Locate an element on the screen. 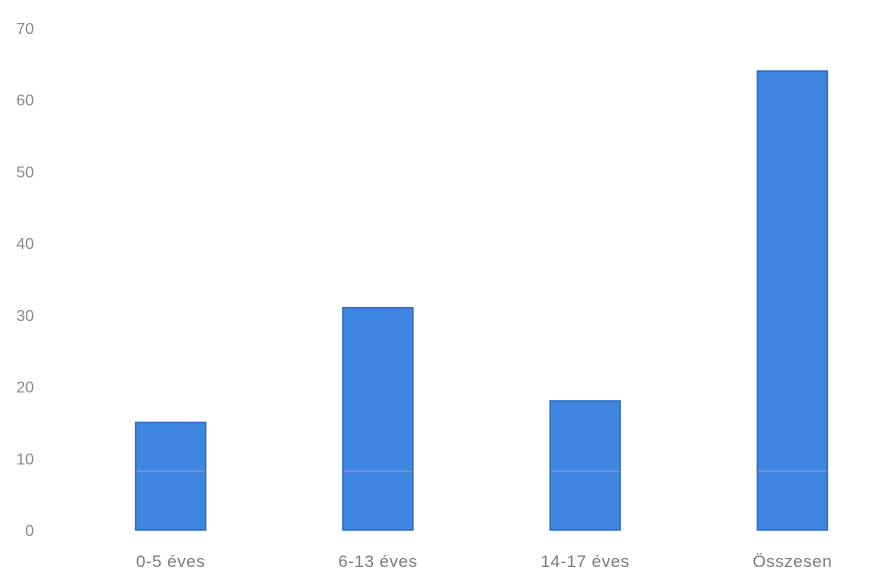 The height and width of the screenshot is (572, 889). y-tick-label: 60 is located at coordinates (25, 101).